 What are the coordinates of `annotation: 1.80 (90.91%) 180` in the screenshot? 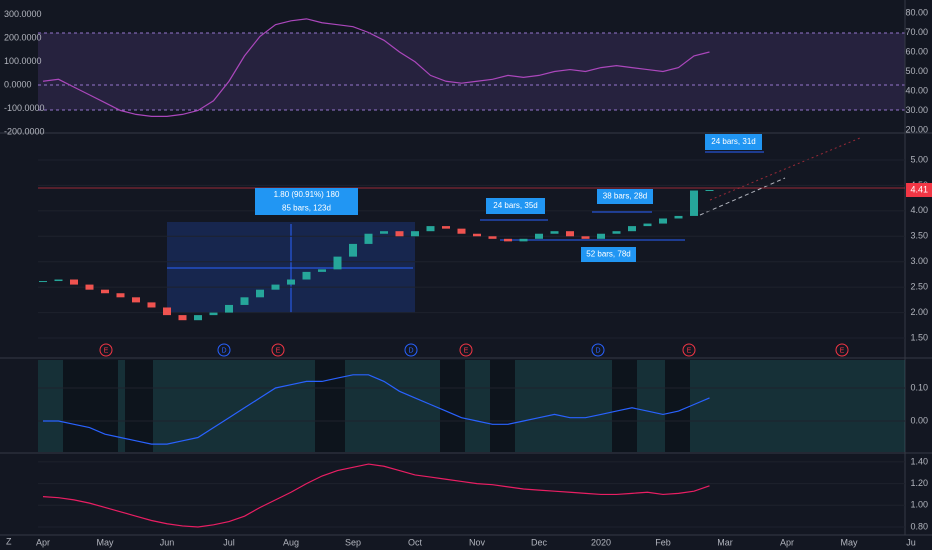 It's located at (307, 194).